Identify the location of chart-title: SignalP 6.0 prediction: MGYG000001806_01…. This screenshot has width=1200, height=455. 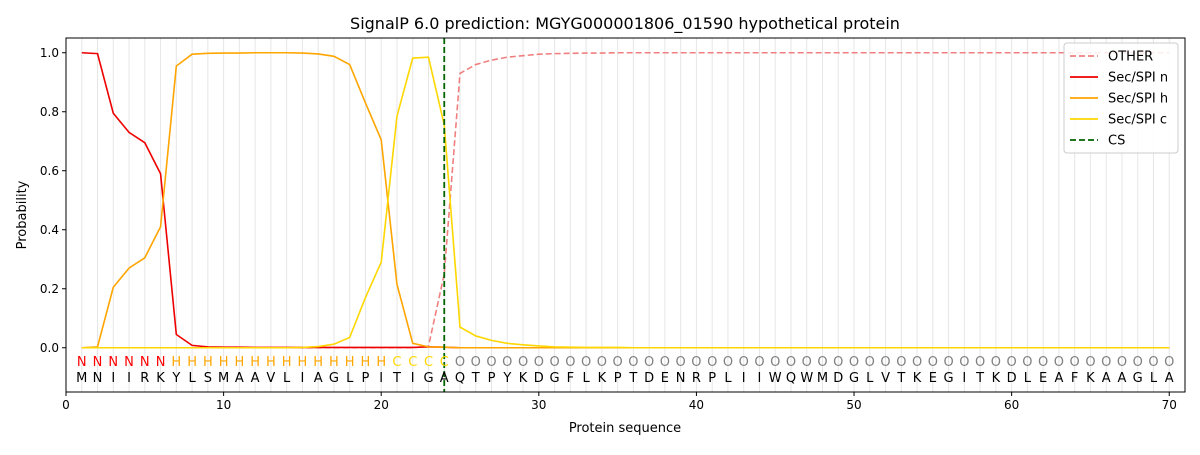
(625, 24).